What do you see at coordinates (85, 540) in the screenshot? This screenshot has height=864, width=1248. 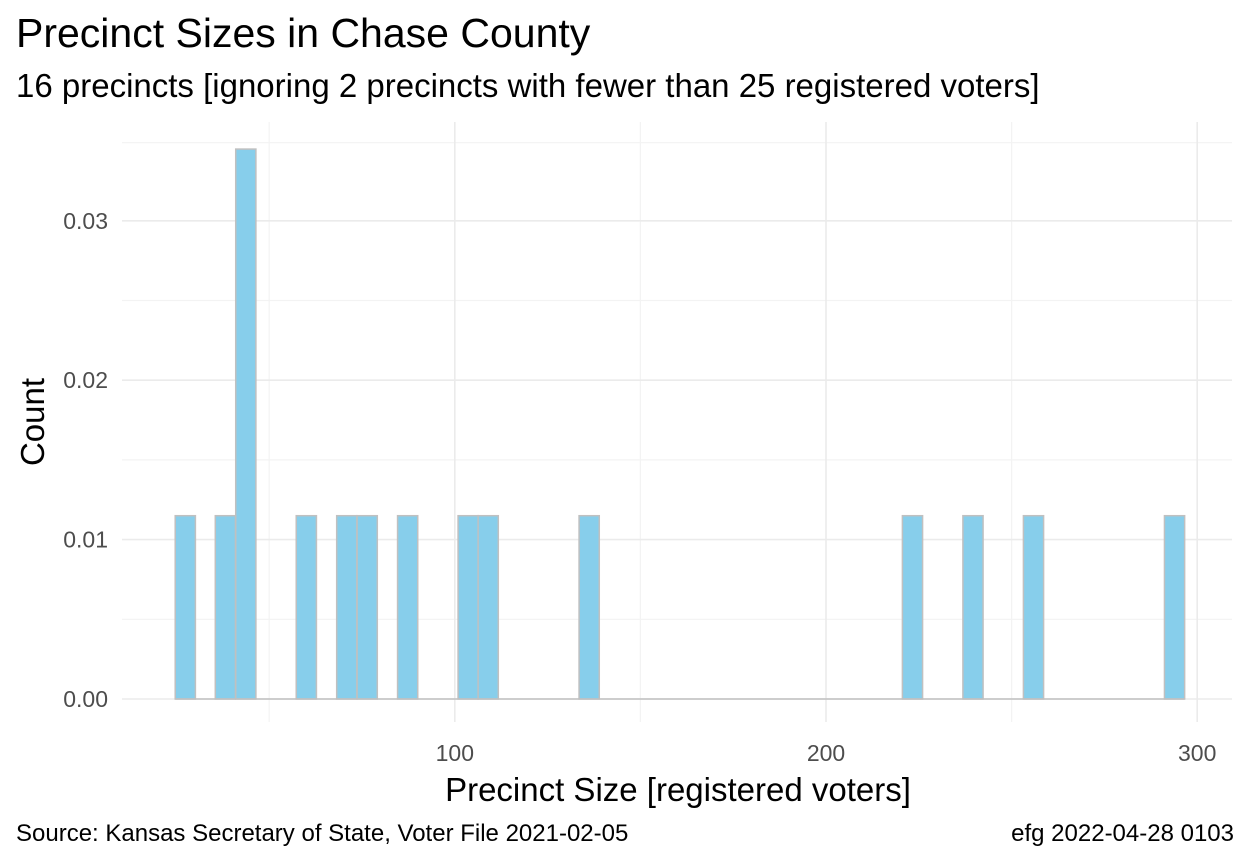 I see `y-tick-label: 0.01` at bounding box center [85, 540].